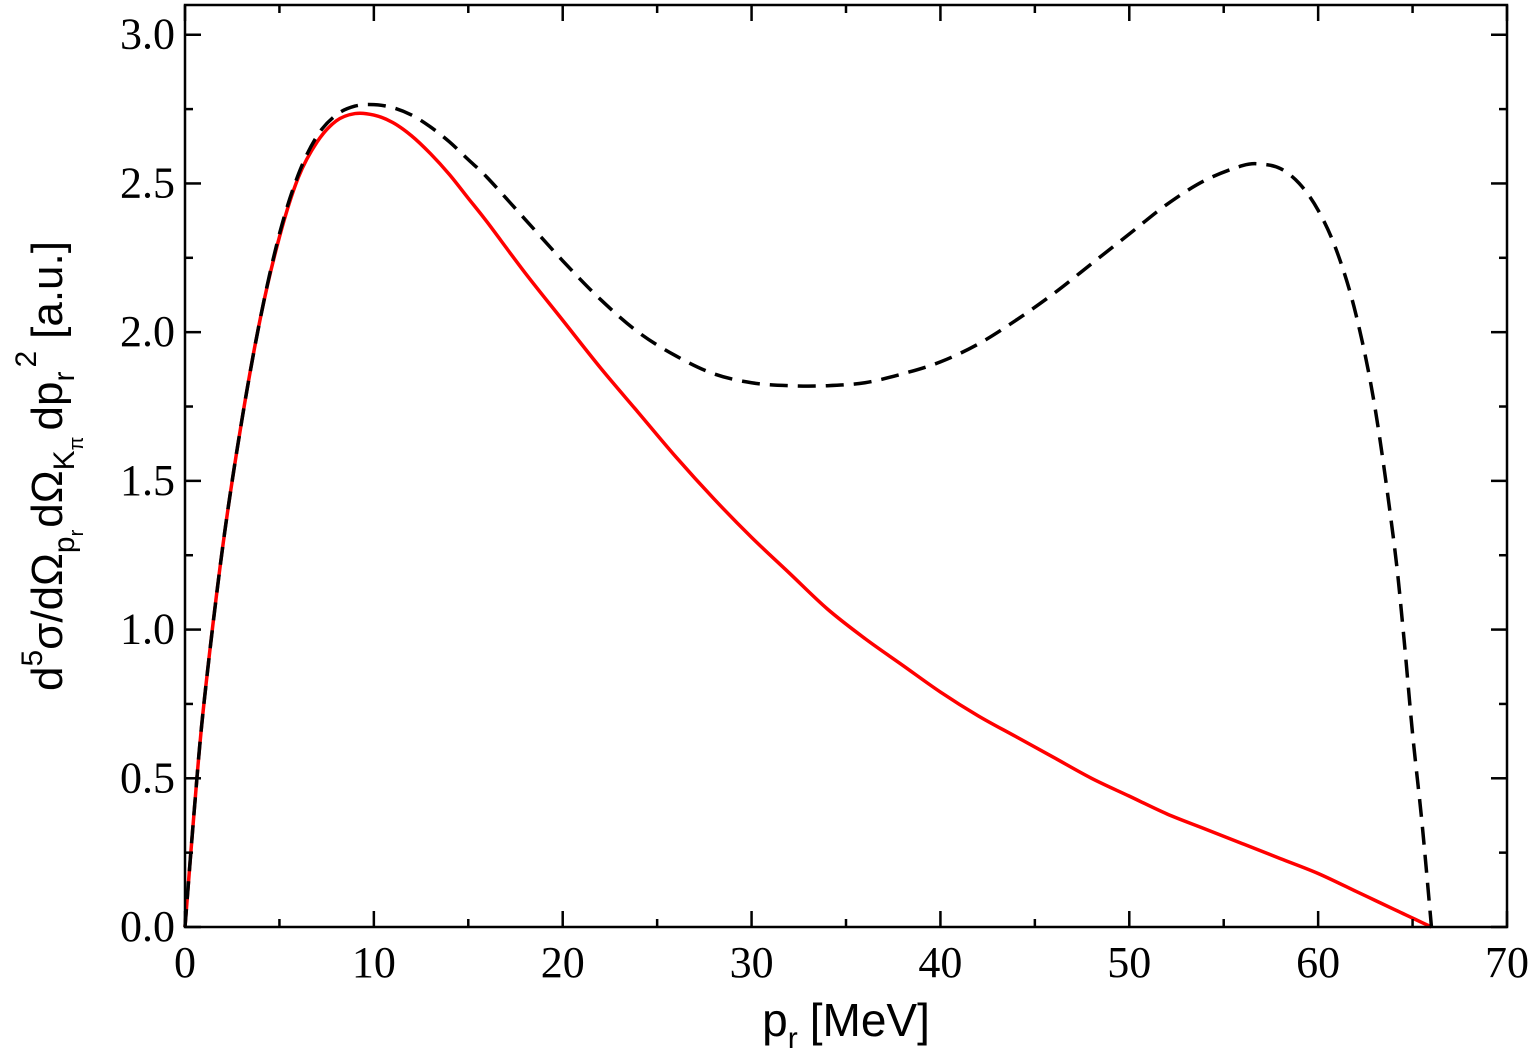 This screenshot has width=1537, height=1058. I want to click on x-tick-label: 30, so click(752, 962).